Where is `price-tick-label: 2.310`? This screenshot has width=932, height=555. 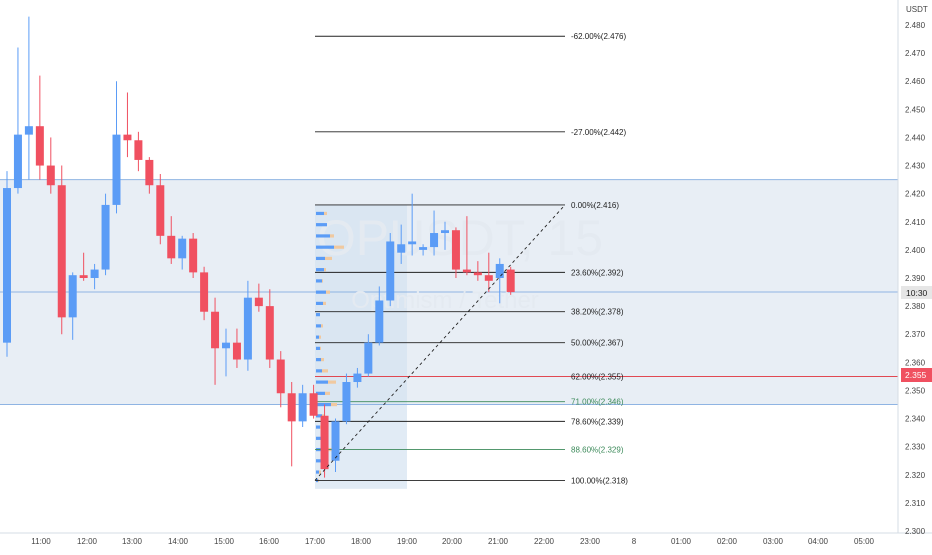
price-tick-label: 2.310 is located at coordinates (915, 503).